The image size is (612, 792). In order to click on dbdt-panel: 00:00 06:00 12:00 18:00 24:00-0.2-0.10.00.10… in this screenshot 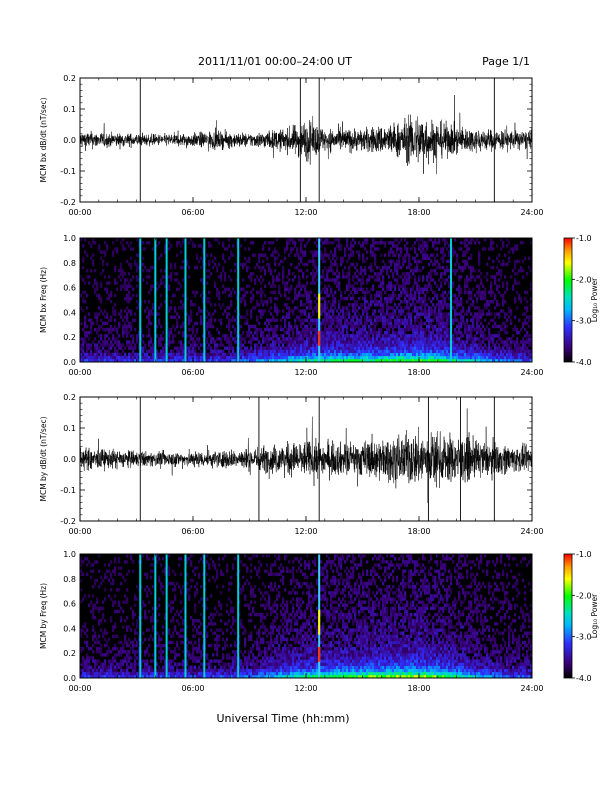, I will do `click(291, 145)`.